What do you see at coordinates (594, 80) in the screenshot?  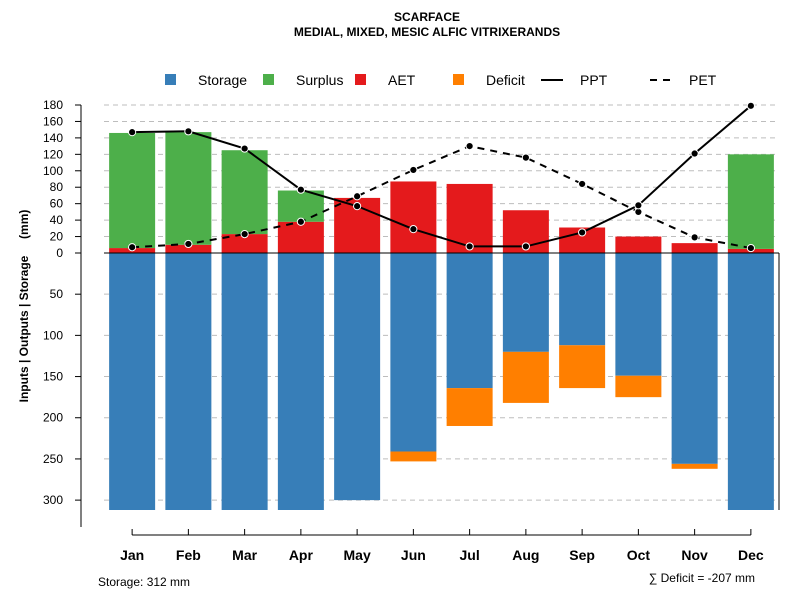 I see `legend-label-ppt: PPT` at bounding box center [594, 80].